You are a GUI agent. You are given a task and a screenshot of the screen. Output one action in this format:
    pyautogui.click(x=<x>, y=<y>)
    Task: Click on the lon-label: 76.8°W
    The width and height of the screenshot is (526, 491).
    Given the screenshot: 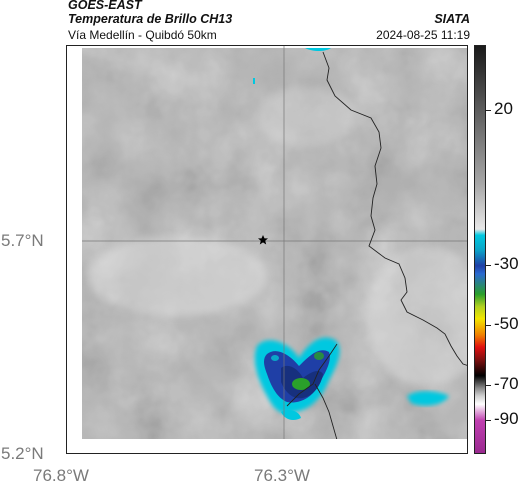 What is the action you would take?
    pyautogui.click(x=61, y=475)
    